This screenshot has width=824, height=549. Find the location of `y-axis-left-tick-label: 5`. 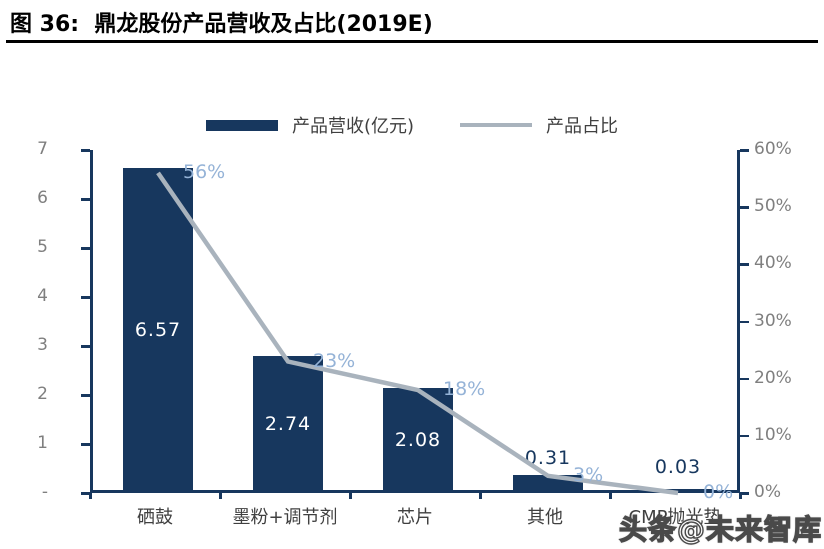

y-axis-left-tick-label: 5 is located at coordinates (42, 247).